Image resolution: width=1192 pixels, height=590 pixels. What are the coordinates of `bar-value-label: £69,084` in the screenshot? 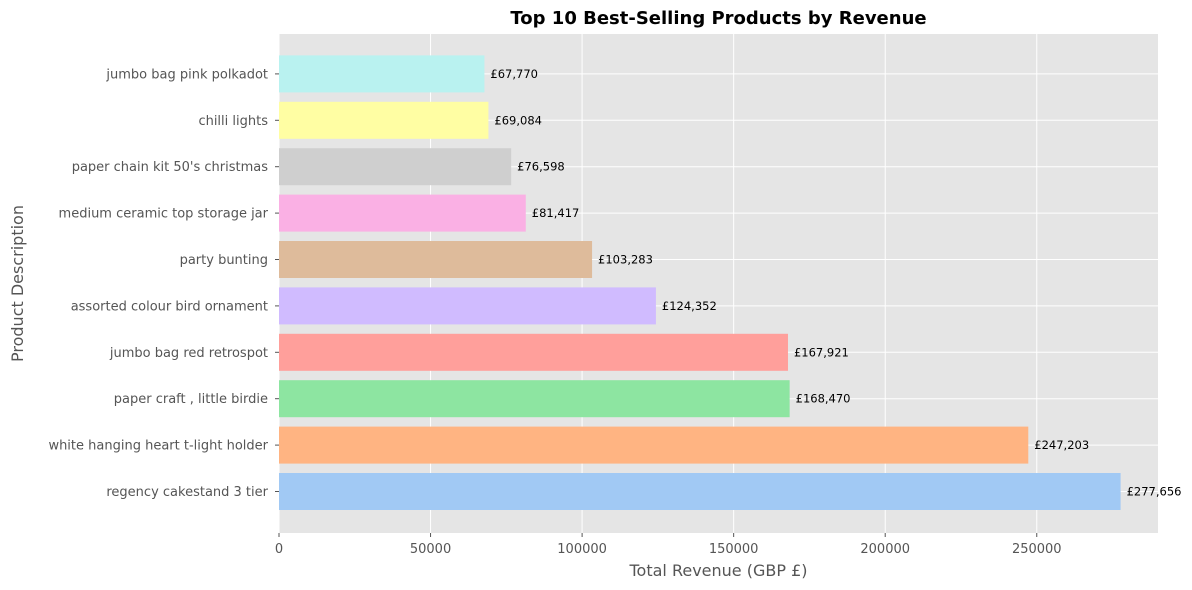 It's located at (518, 120).